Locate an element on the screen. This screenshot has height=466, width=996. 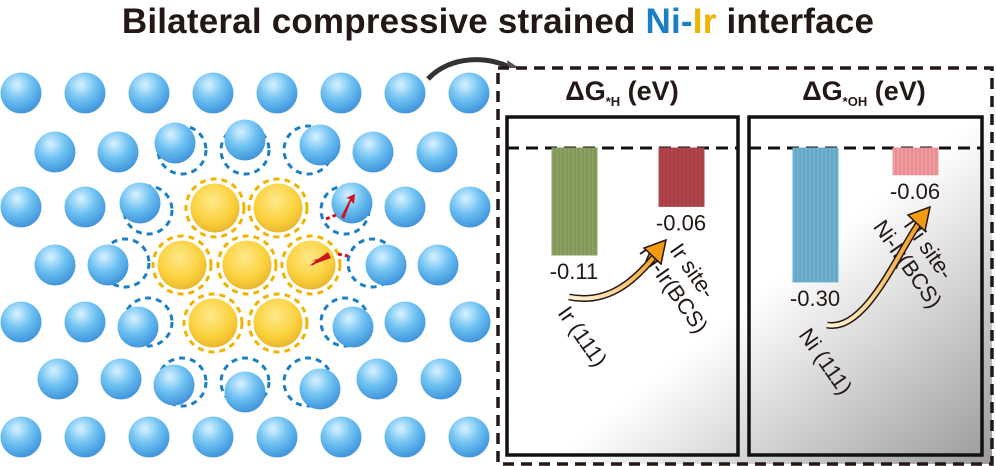
title-ir: Ir is located at coordinates (704, 21).